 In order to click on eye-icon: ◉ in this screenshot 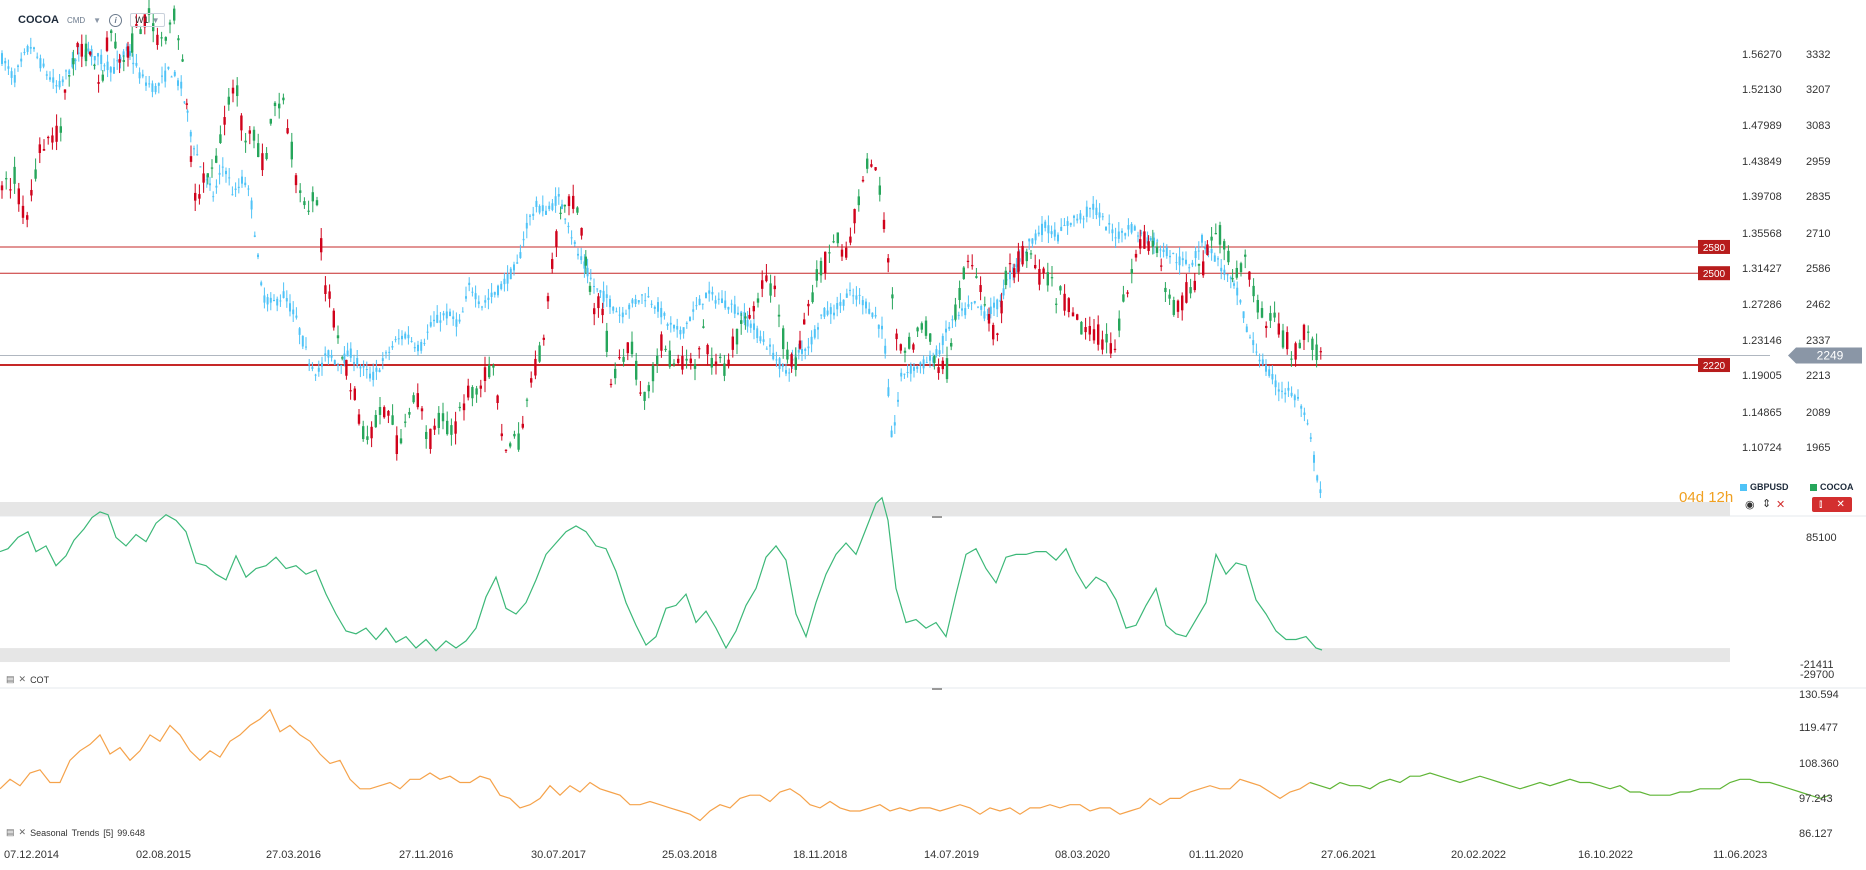, I will do `click(1750, 505)`.